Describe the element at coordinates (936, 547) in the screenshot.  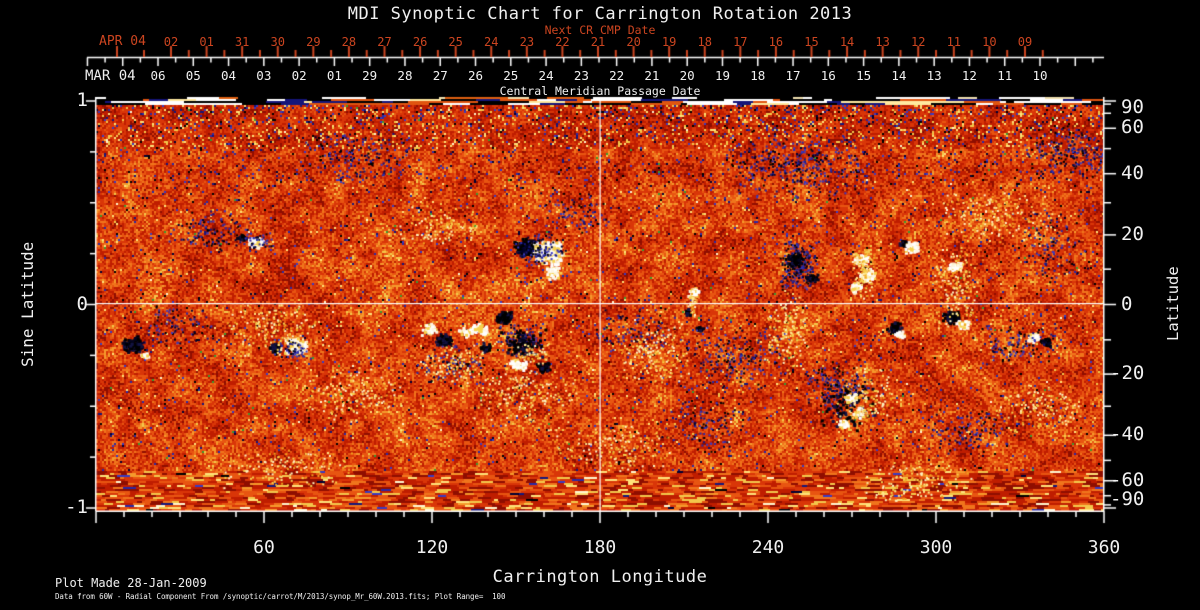
I see `longitude-tick-label: 300` at that location.